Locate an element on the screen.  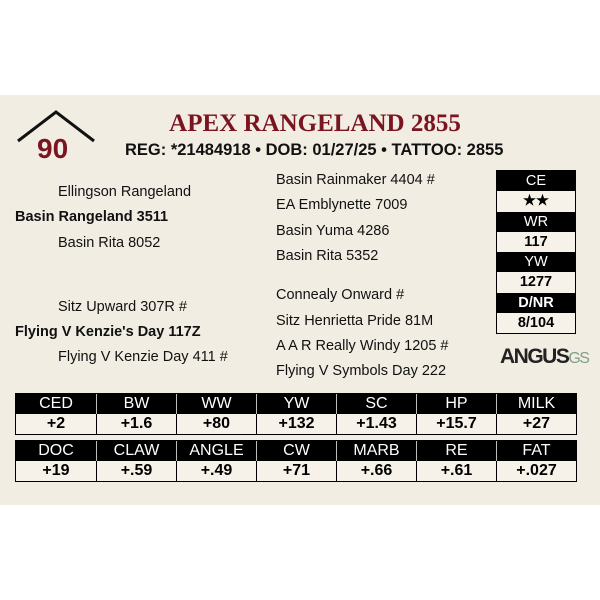
epd-value: +80 is located at coordinates (216, 424).